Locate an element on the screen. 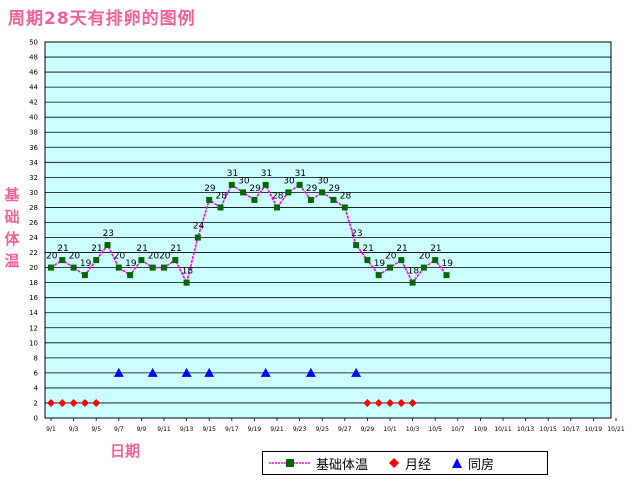  temperature-data-label: 31 is located at coordinates (300, 174).